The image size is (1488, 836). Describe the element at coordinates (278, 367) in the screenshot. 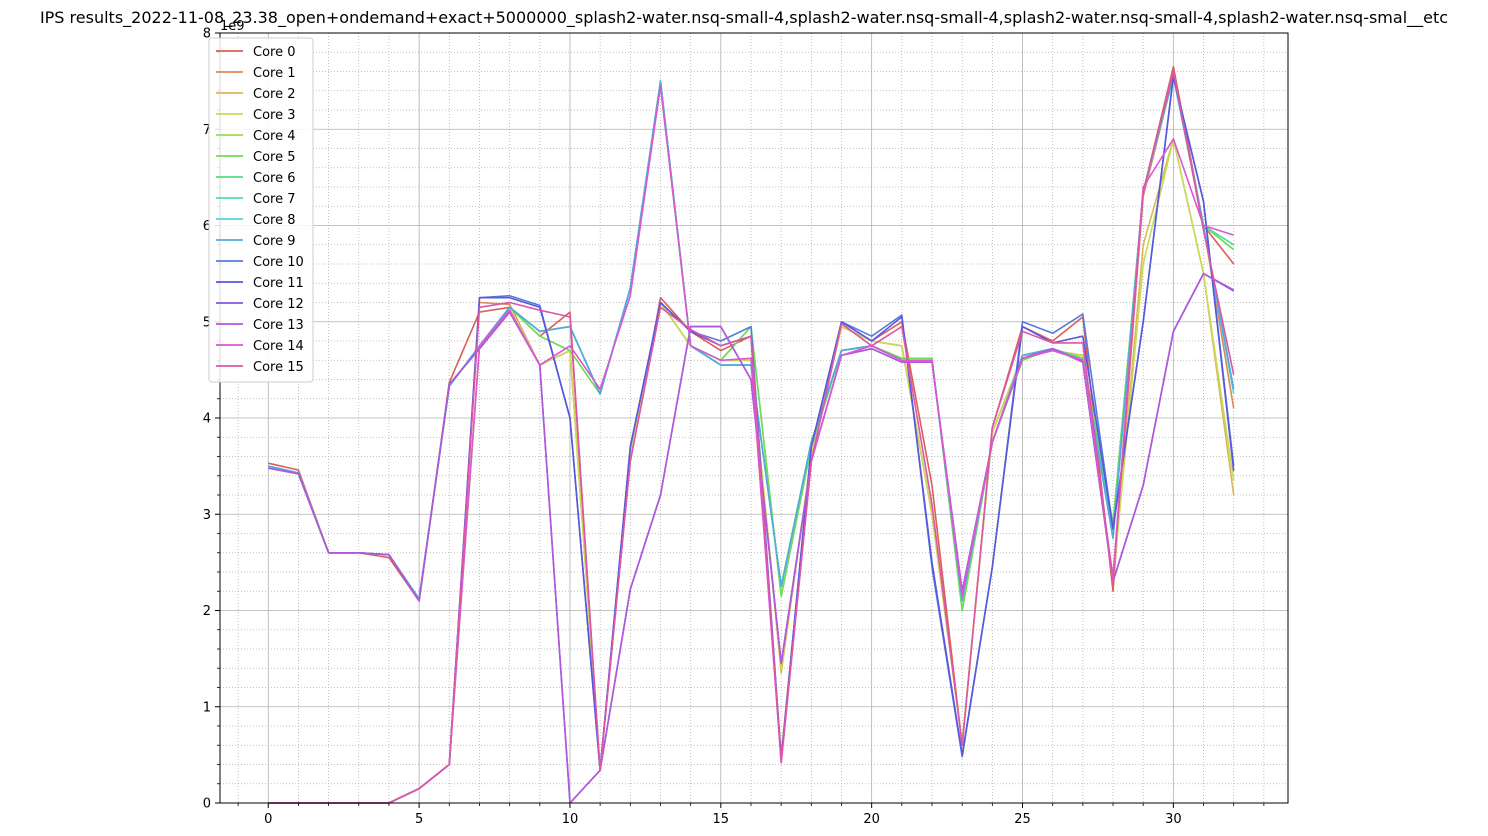

I see `legend-label: Core 15` at that location.